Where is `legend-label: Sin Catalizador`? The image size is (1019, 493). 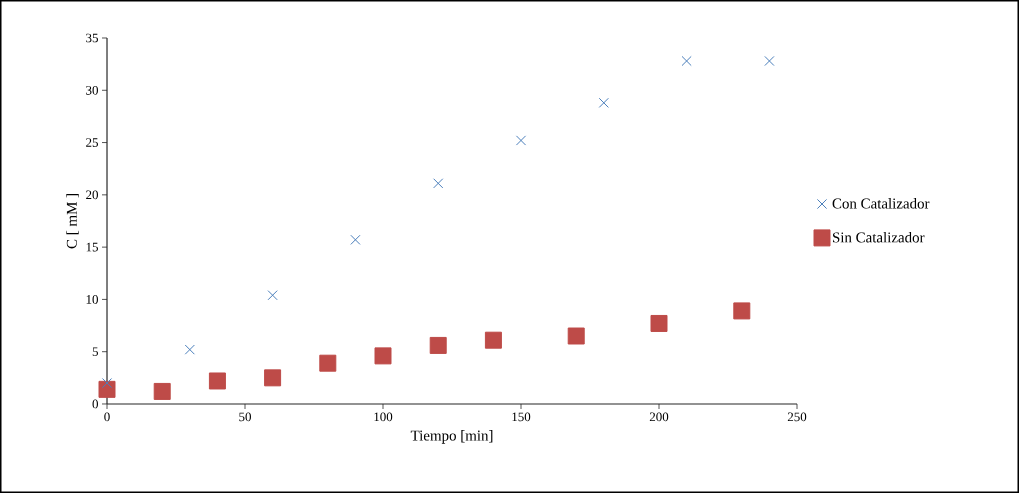
legend-label: Sin Catalizador is located at coordinates (878, 237).